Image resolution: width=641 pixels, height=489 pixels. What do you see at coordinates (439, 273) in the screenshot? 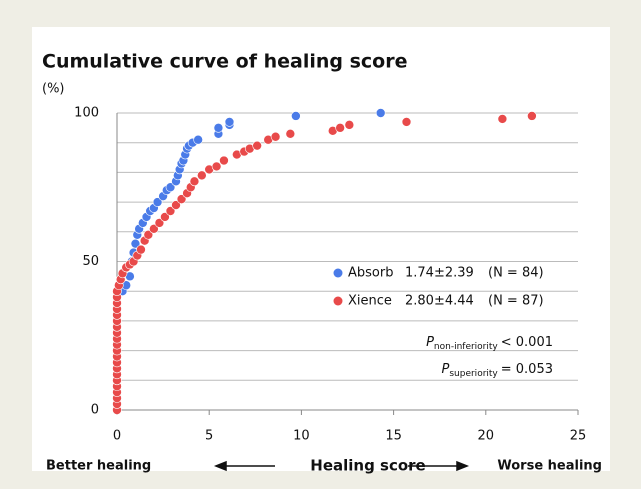
I see `legend-stat: 1.74±2.39` at bounding box center [439, 273].